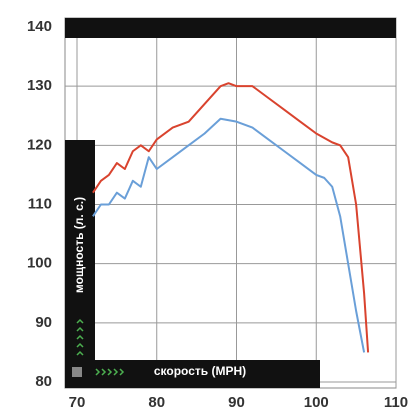 This screenshot has height=416, width=413. What do you see at coordinates (39, 85) in the screenshot?
I see `y-tick-label: 130` at bounding box center [39, 85].